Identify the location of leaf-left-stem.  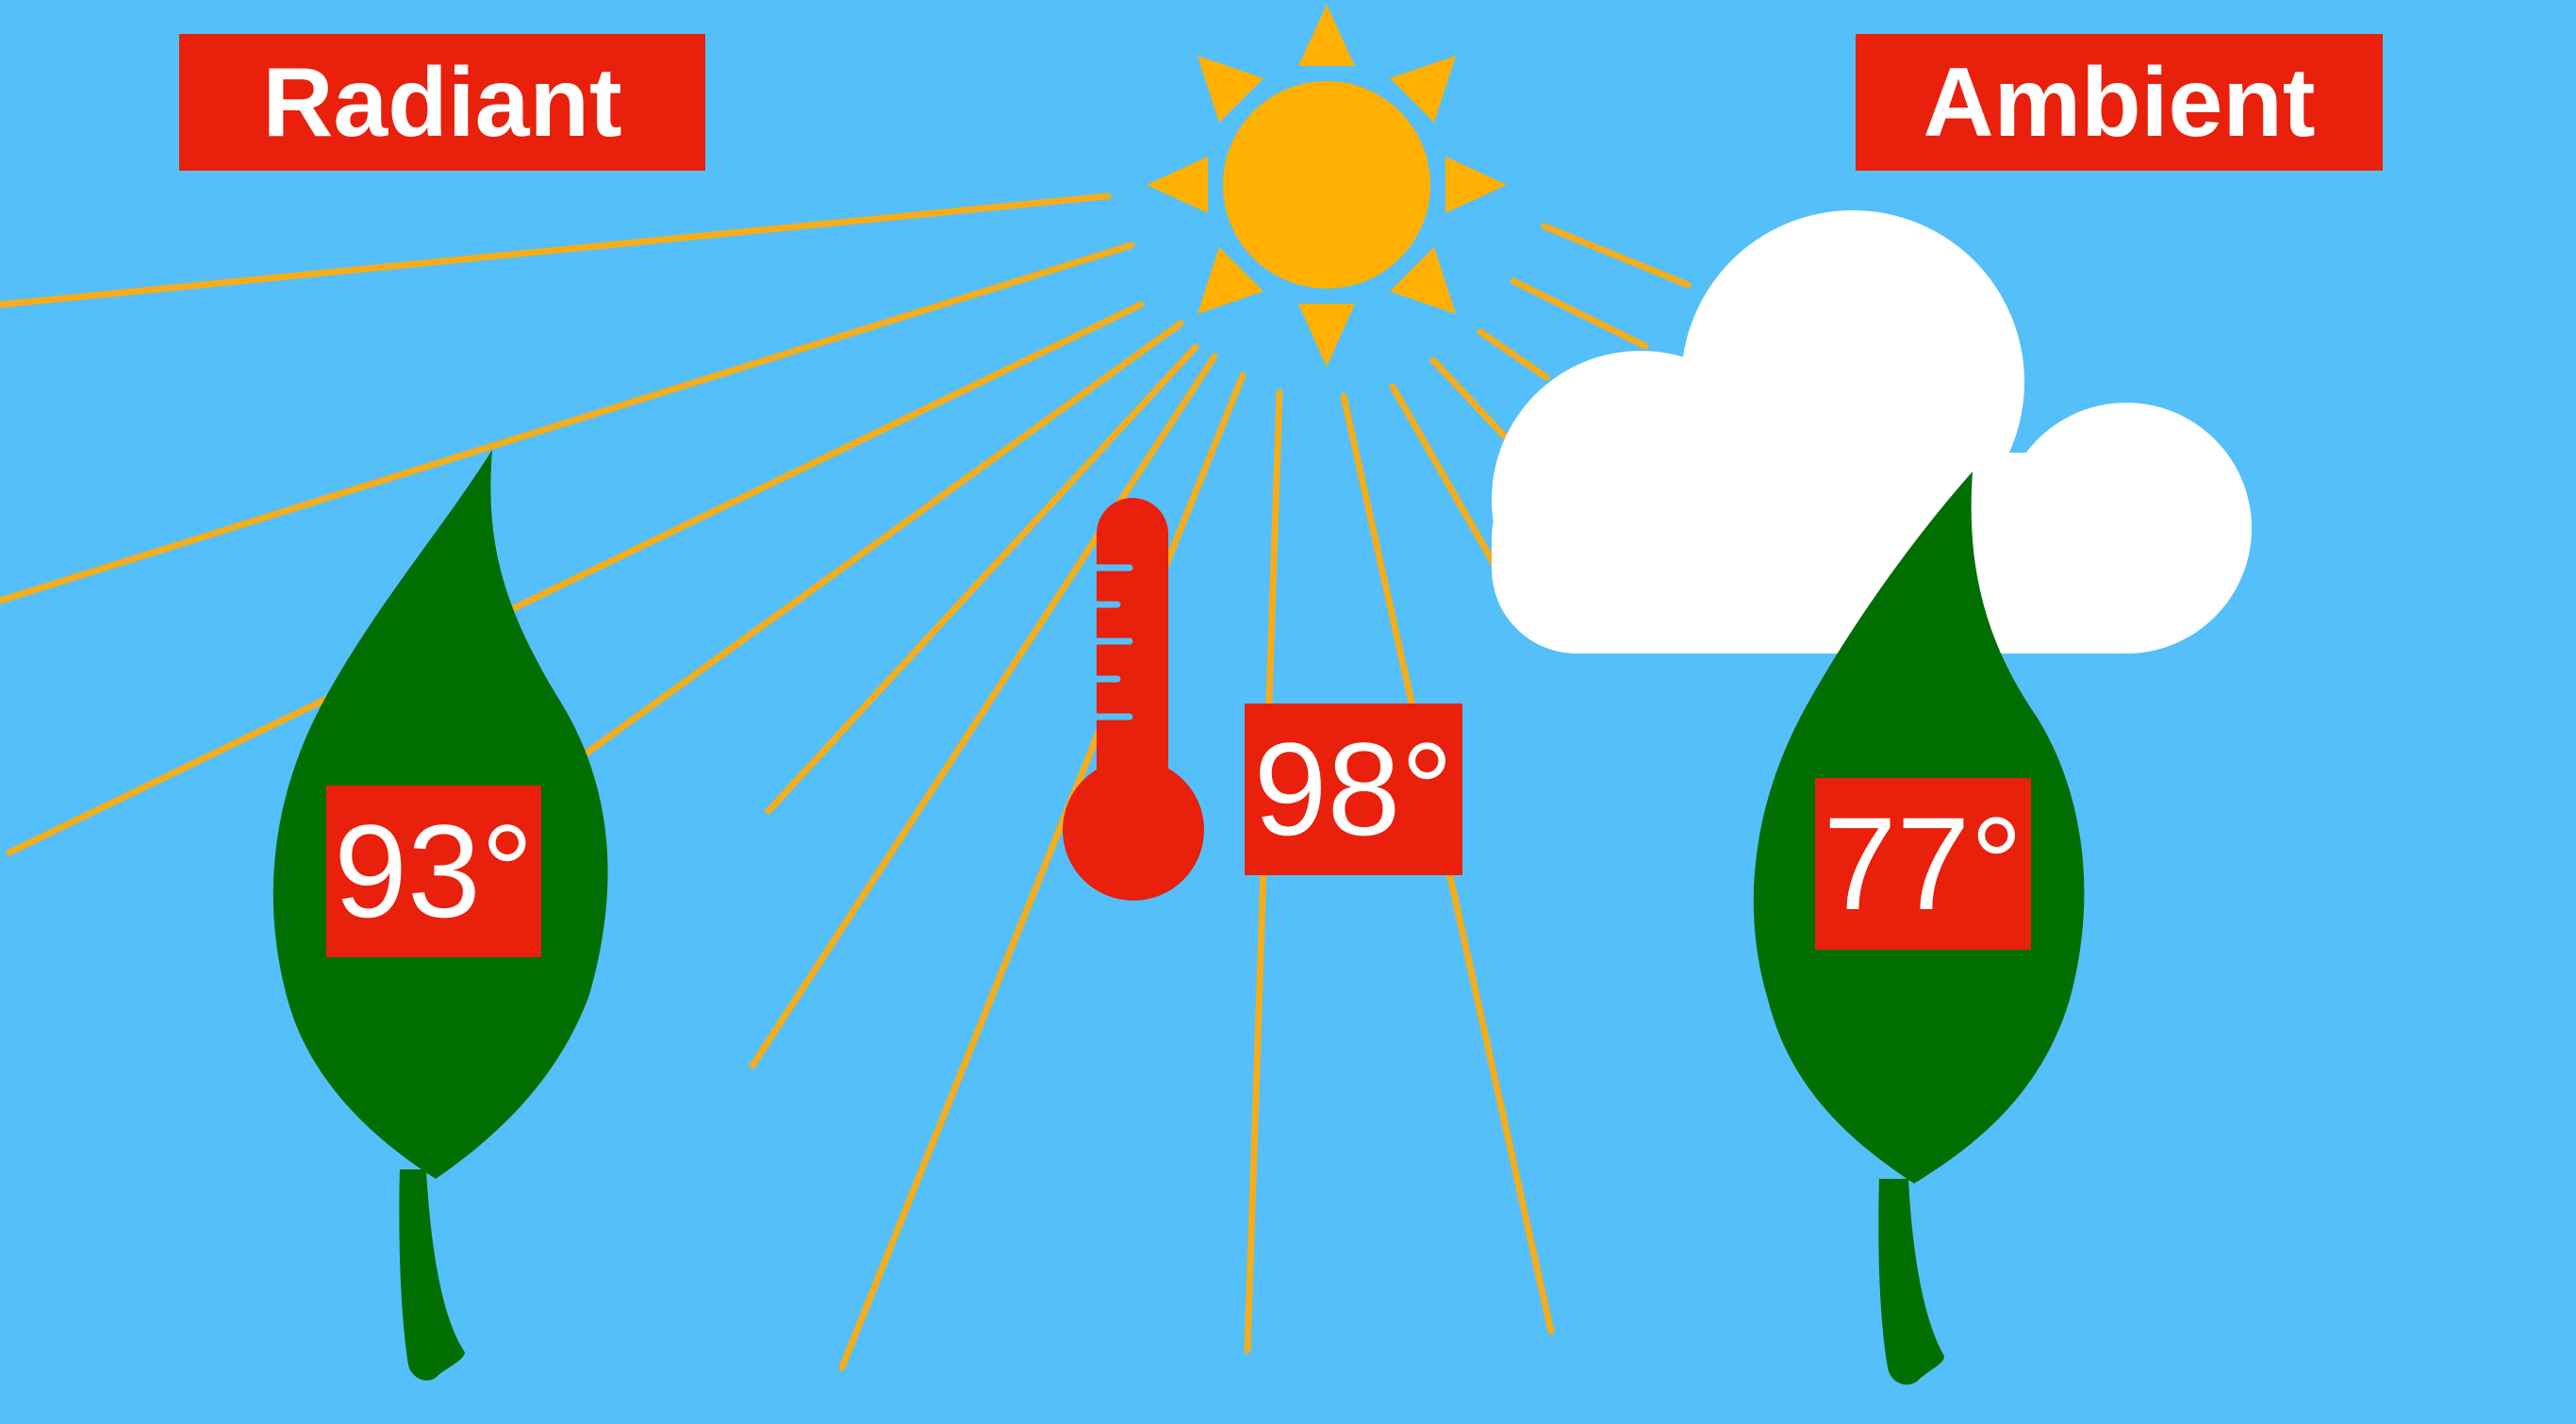
(432, 1275).